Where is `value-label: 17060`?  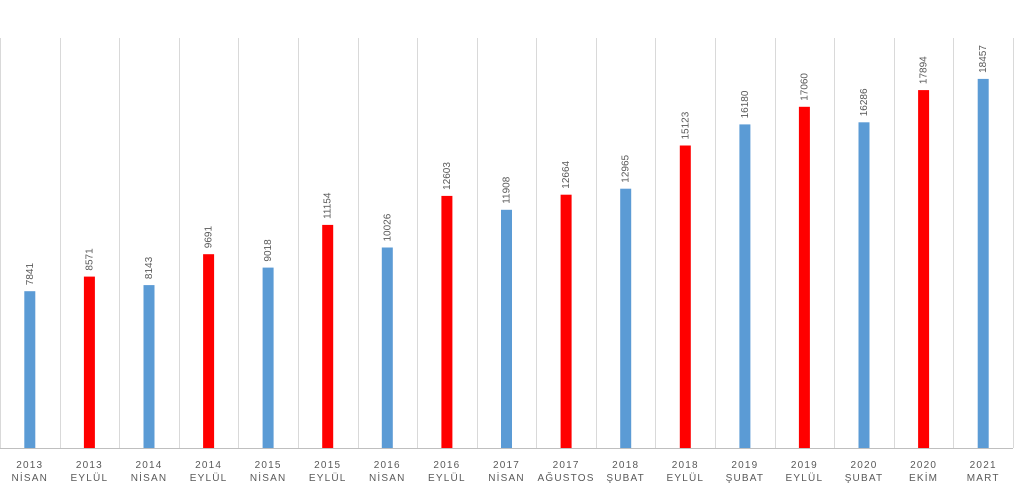
value-label: 17060 is located at coordinates (804, 87).